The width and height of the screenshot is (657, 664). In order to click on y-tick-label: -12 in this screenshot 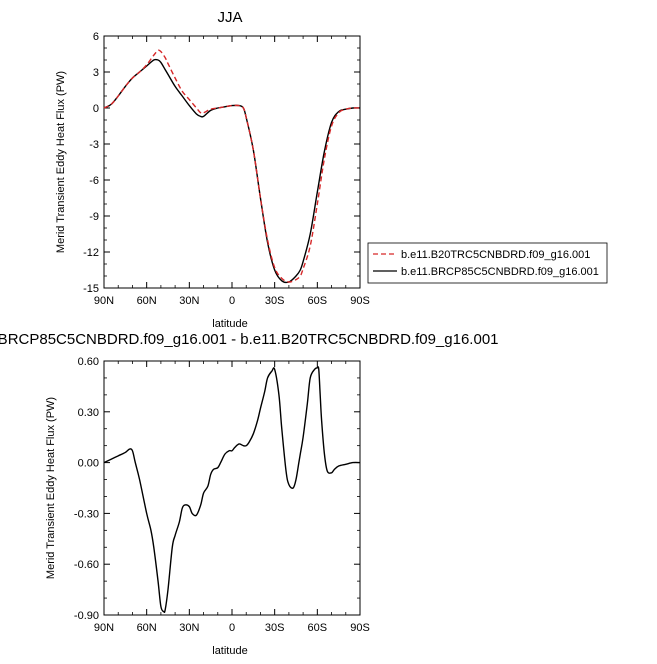, I will do `click(91, 253)`.